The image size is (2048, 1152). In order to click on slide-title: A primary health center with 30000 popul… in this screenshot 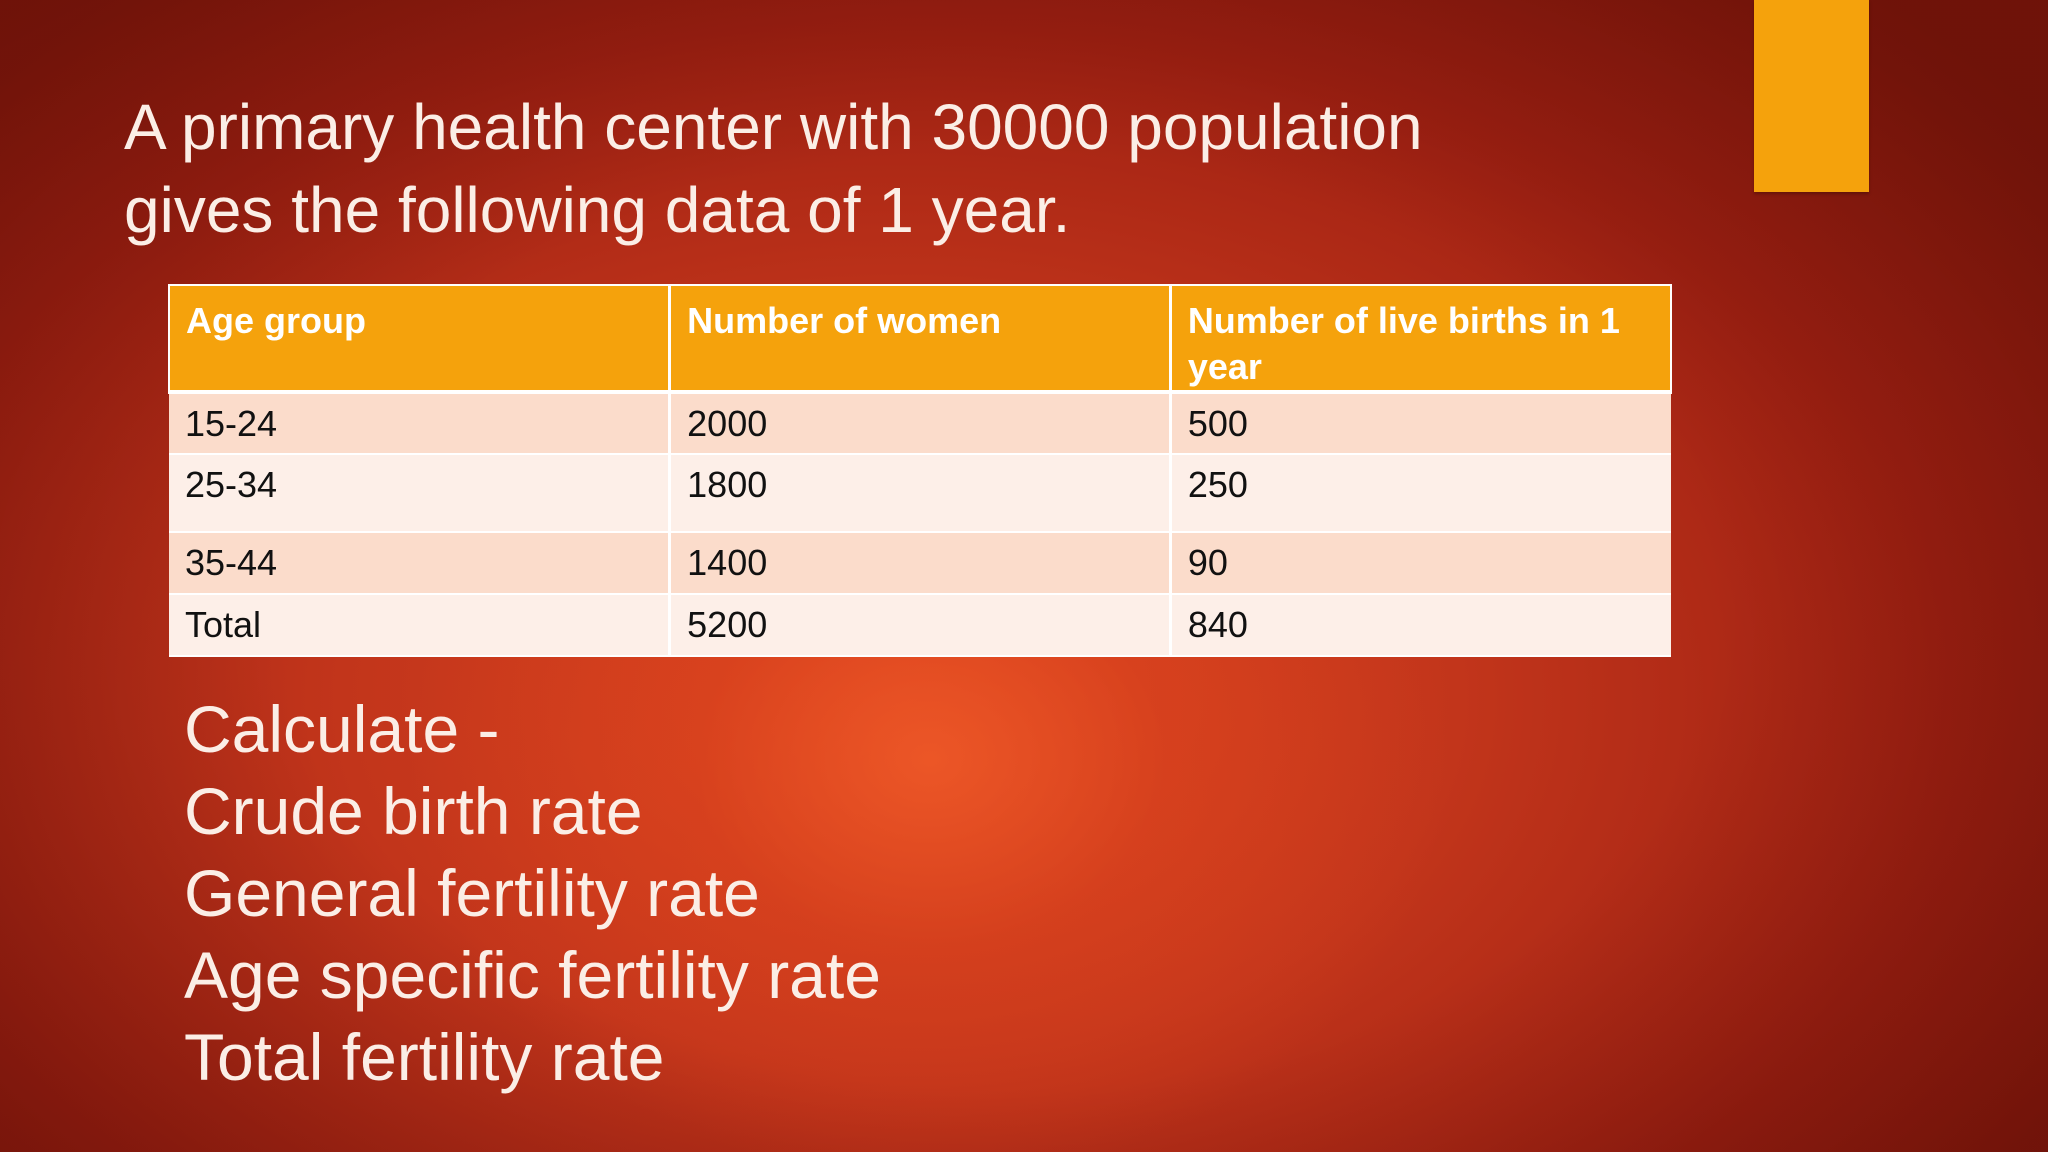, I will do `click(904, 169)`.